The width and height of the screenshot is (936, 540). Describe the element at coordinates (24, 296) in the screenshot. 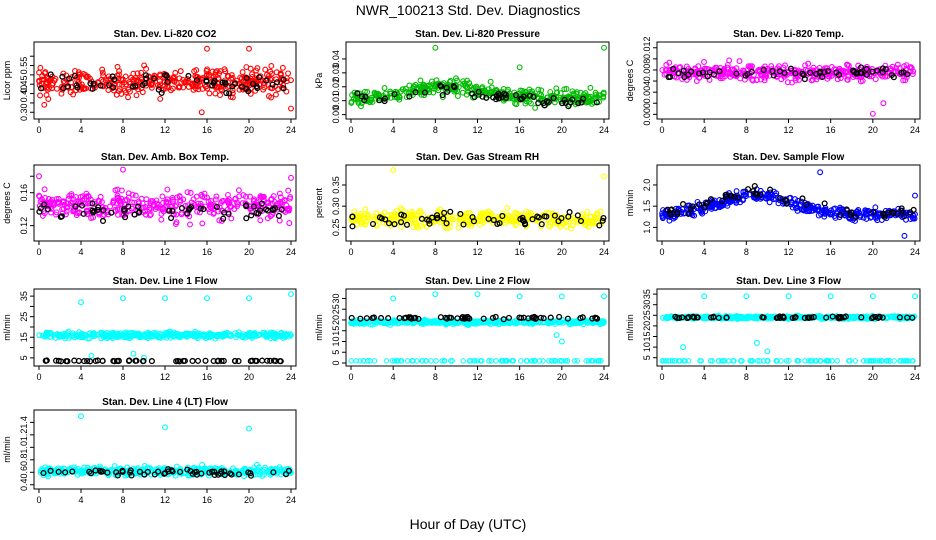

I see `y-tick-label: 35` at that location.